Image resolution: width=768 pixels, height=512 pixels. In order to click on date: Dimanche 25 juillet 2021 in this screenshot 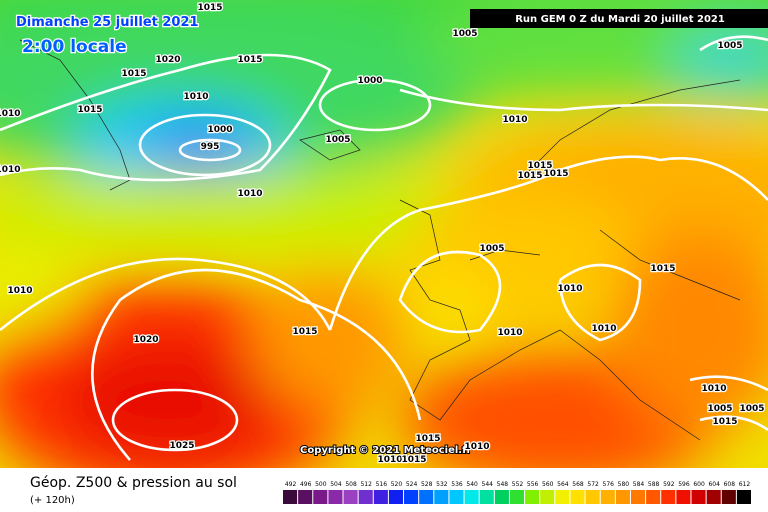, I will do `click(107, 22)`.